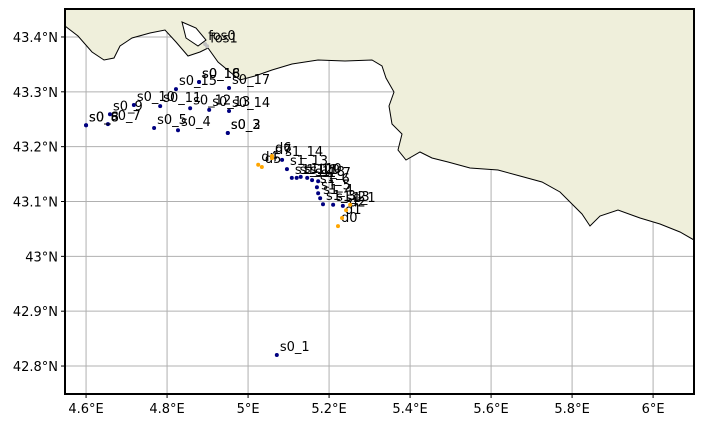 The height and width of the screenshot is (425, 703). I want to click on x-tick-label: 4.6°E, so click(85, 409).